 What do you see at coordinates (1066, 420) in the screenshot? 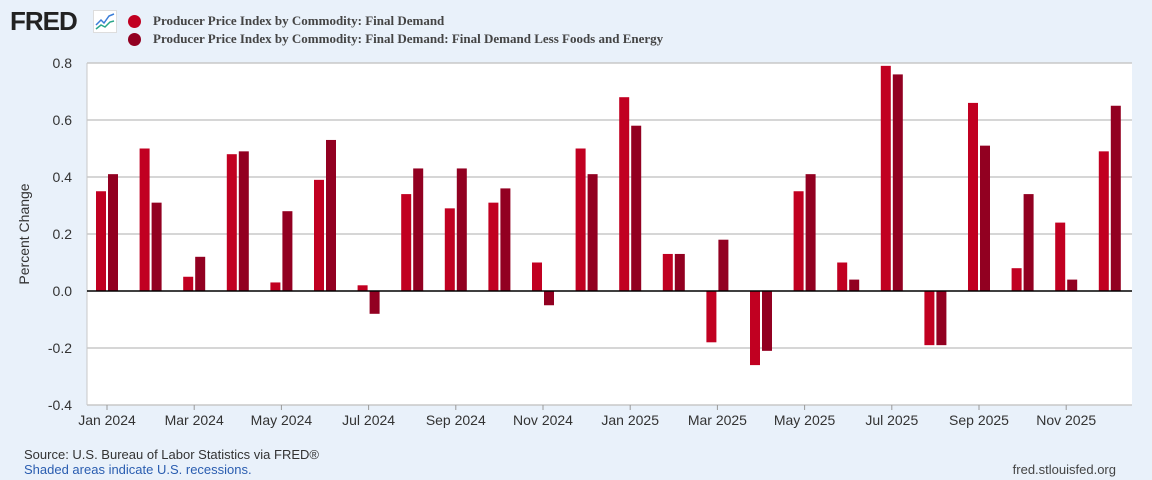
I see `x-tick-label: Nov 2025` at bounding box center [1066, 420].